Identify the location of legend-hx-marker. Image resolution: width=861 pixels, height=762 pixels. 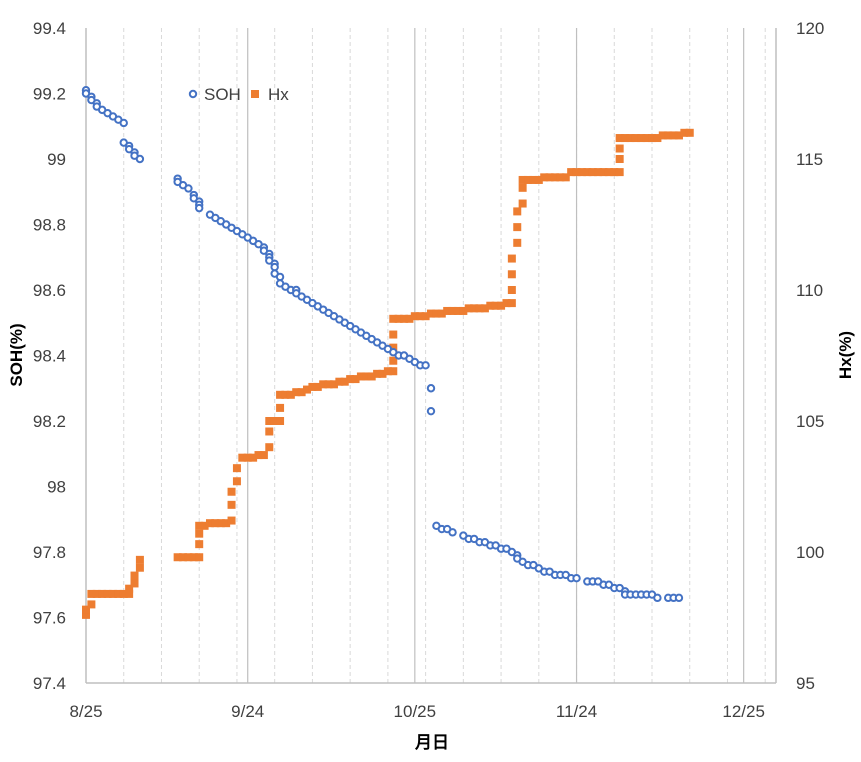
(255, 94).